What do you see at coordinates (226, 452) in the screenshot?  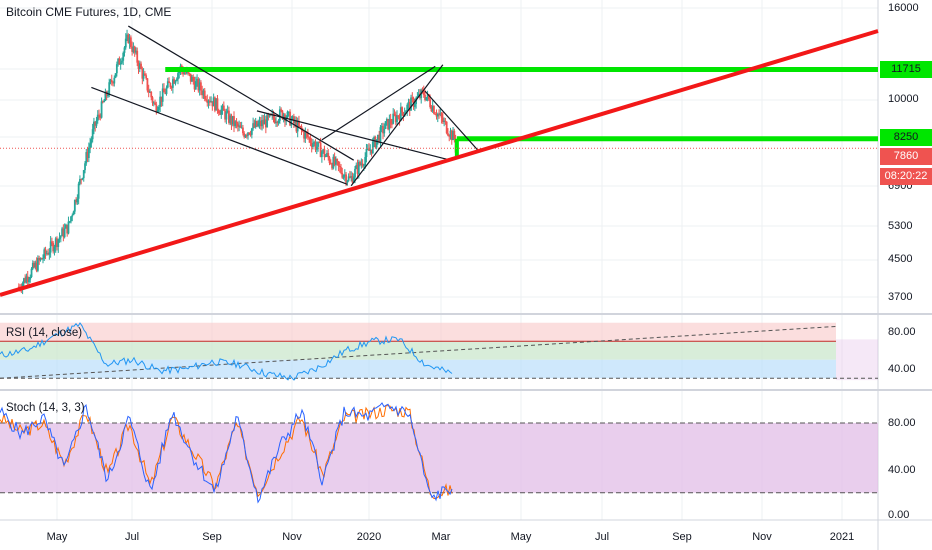 I see `stoch-d-line` at bounding box center [226, 452].